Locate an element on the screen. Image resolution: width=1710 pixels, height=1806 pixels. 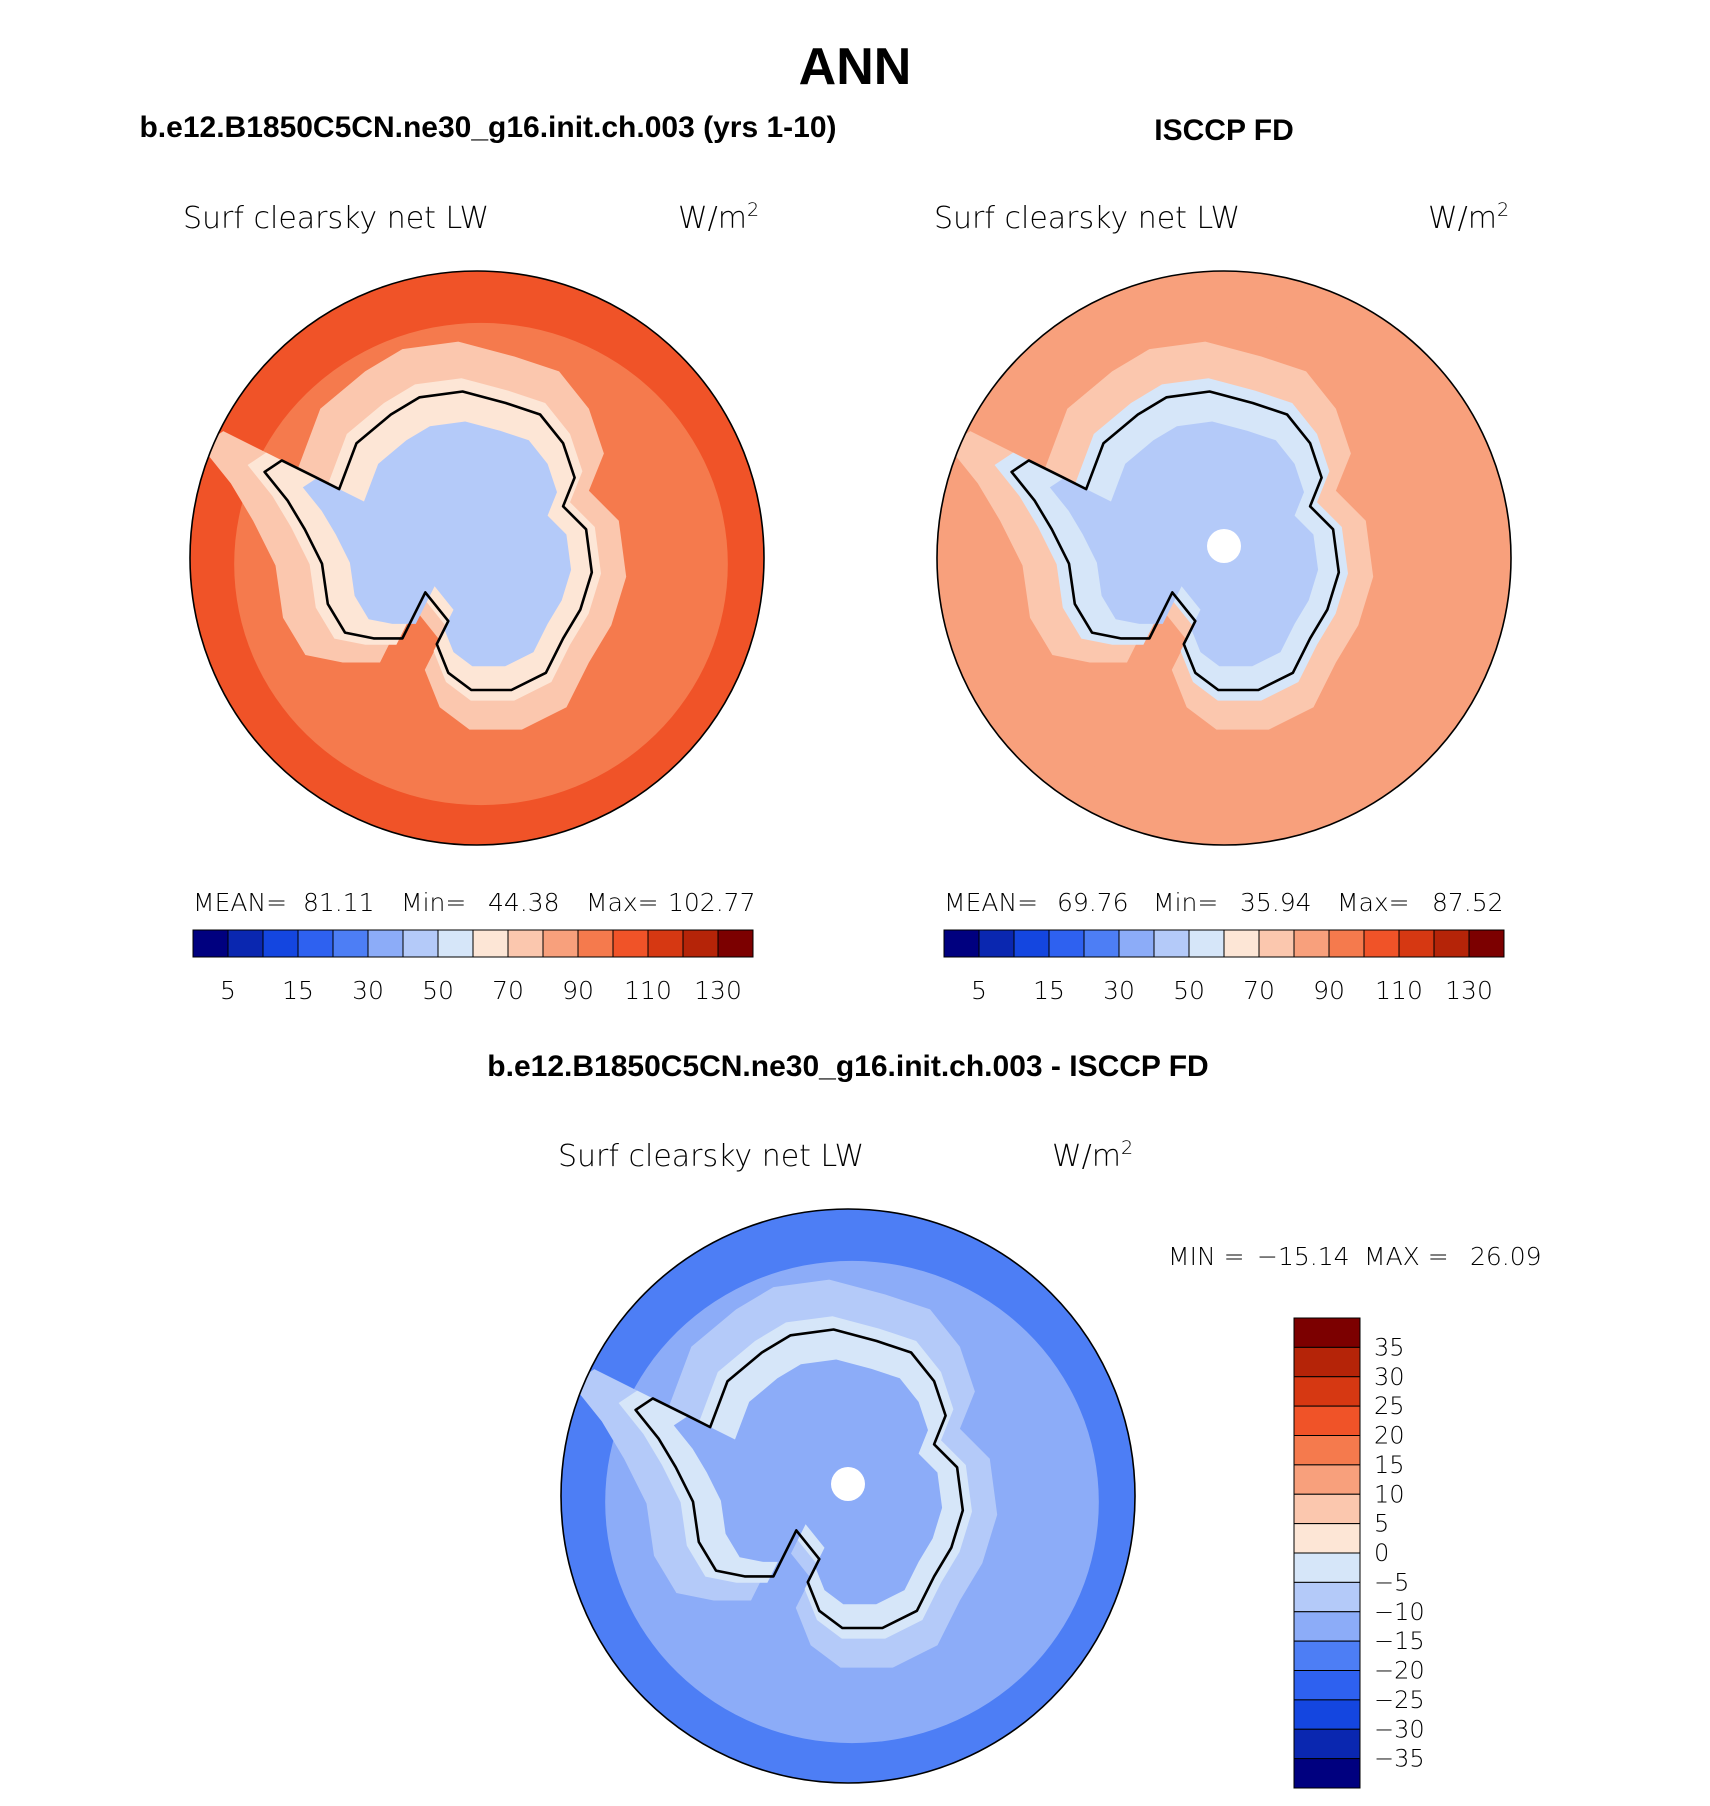
polar-map-model is located at coordinates (477, 558).